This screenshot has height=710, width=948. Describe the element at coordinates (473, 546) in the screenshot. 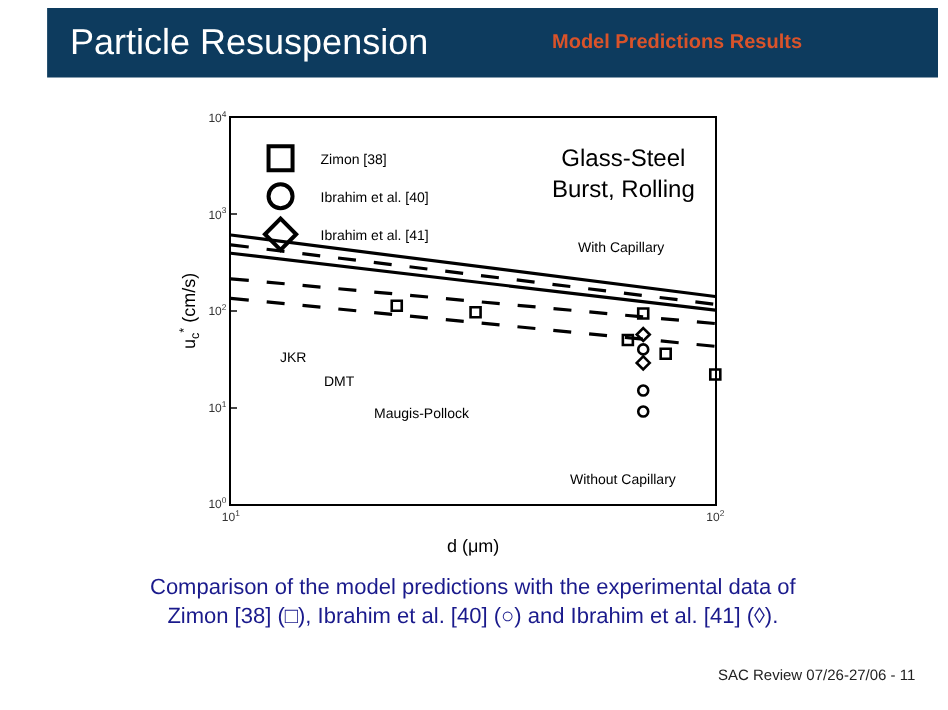

I see `x-axis-title: d (μm)` at that location.